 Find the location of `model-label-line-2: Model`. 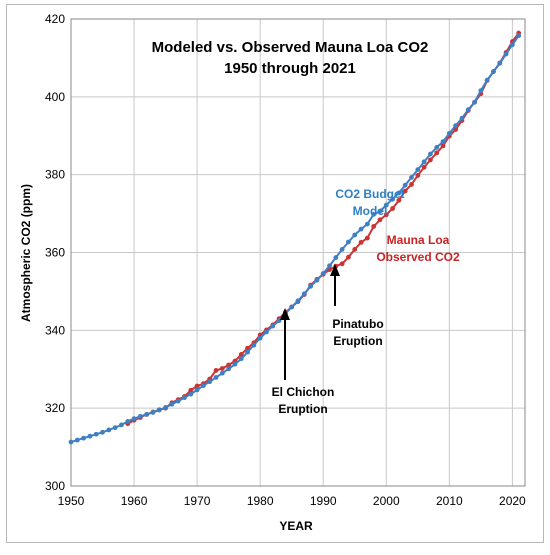

model-label-line-2: Model is located at coordinates (370, 211).